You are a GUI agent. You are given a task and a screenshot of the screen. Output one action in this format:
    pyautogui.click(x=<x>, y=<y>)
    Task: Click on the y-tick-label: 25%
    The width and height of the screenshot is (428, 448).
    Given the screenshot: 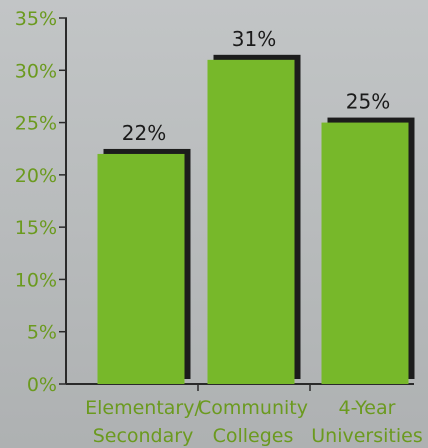 What is the action you would take?
    pyautogui.click(x=36, y=124)
    